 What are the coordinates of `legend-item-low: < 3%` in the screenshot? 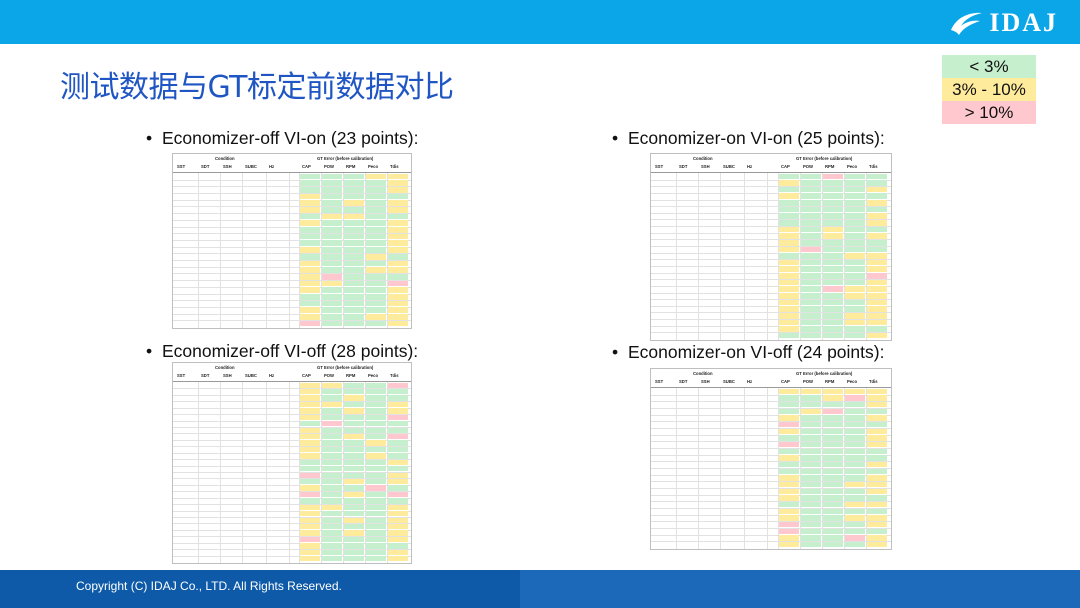 It's located at (989, 66).